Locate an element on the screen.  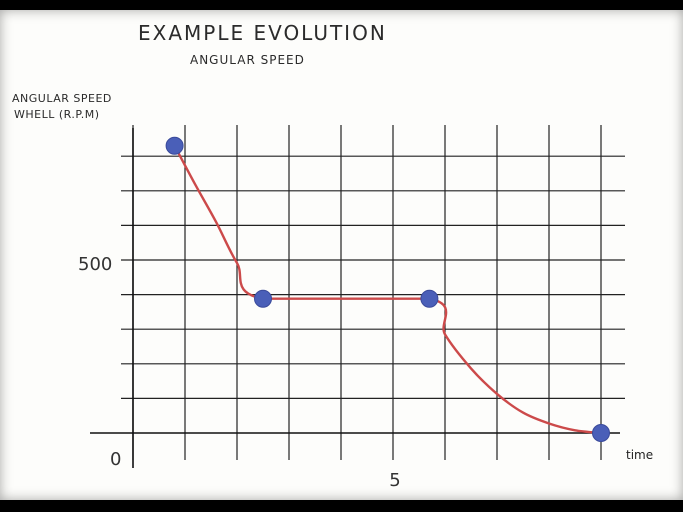
chart-title: EXAMPLE EVOLUTION is located at coordinates (262, 33).